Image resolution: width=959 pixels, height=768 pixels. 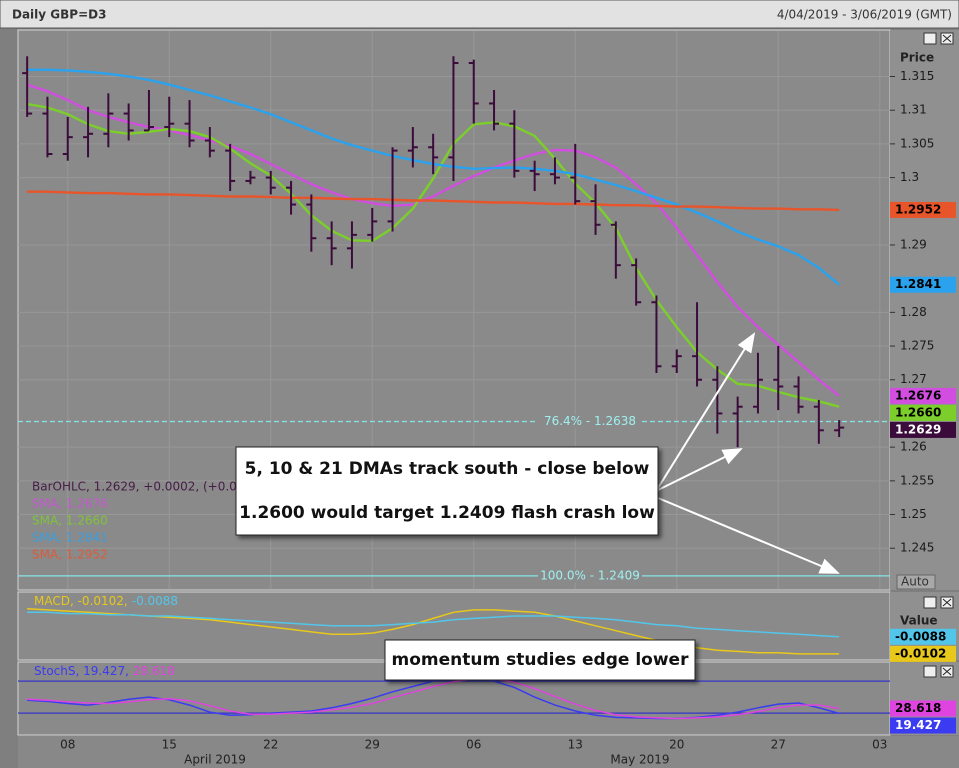 I want to click on y-tick-label: 1.31, so click(x=913, y=110).